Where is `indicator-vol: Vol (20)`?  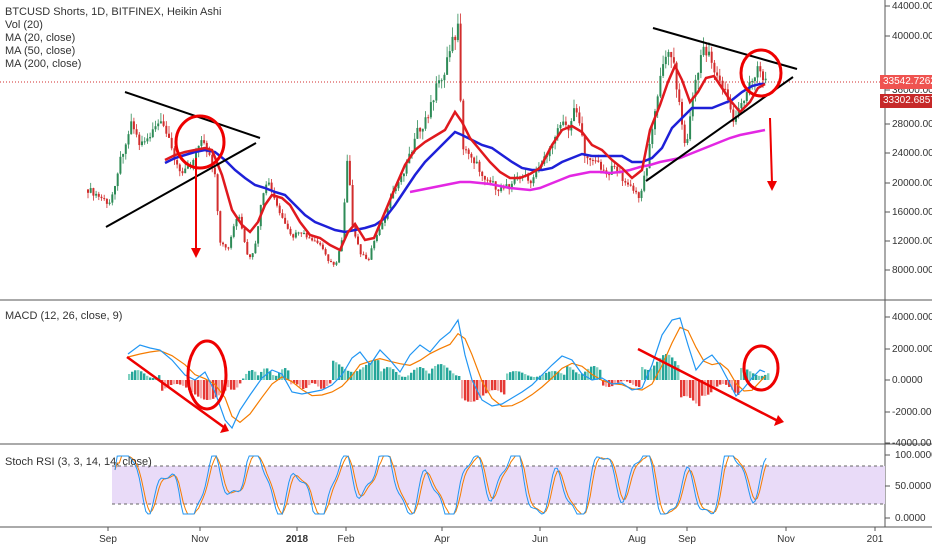 indicator-vol: Vol (20) is located at coordinates (24, 25).